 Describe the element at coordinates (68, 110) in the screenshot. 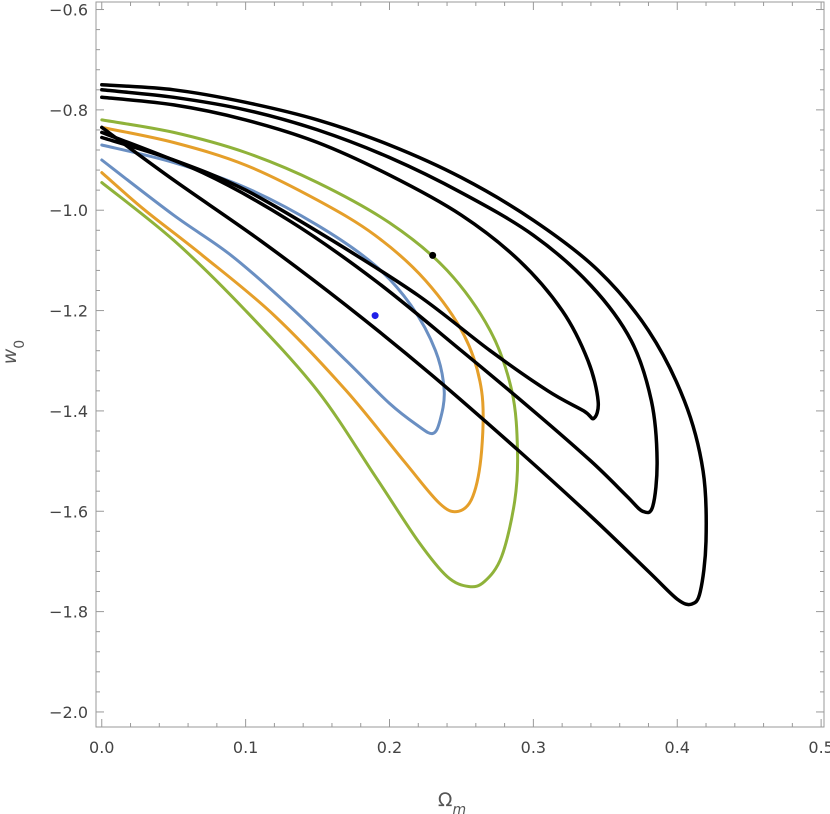

I see `y-tick-label: −0.8` at that location.